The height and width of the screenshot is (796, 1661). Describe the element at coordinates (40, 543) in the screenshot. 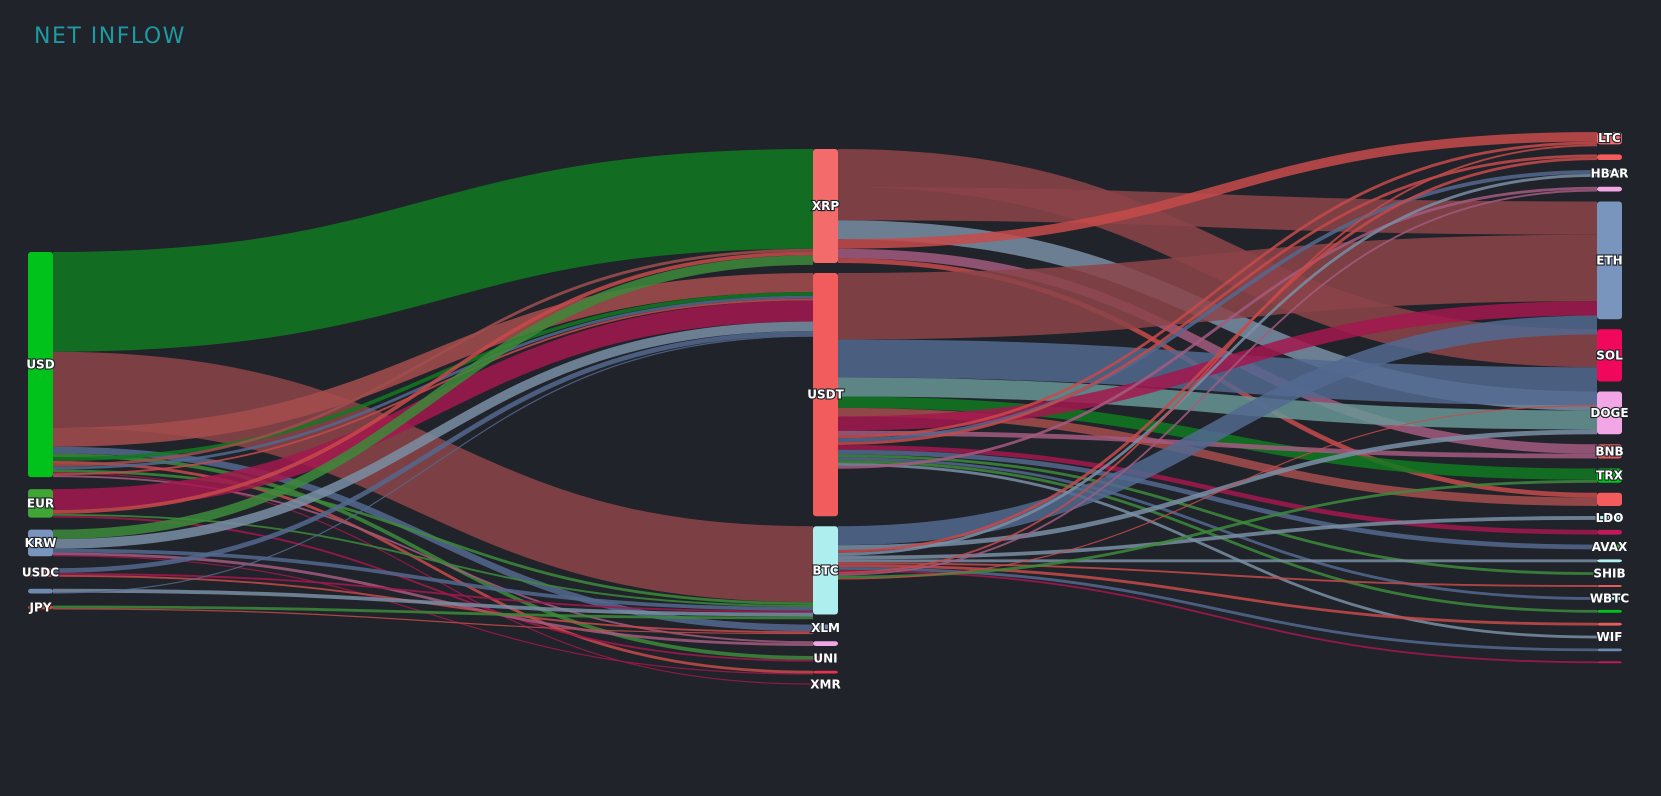

I see `sankey-node-krw` at that location.